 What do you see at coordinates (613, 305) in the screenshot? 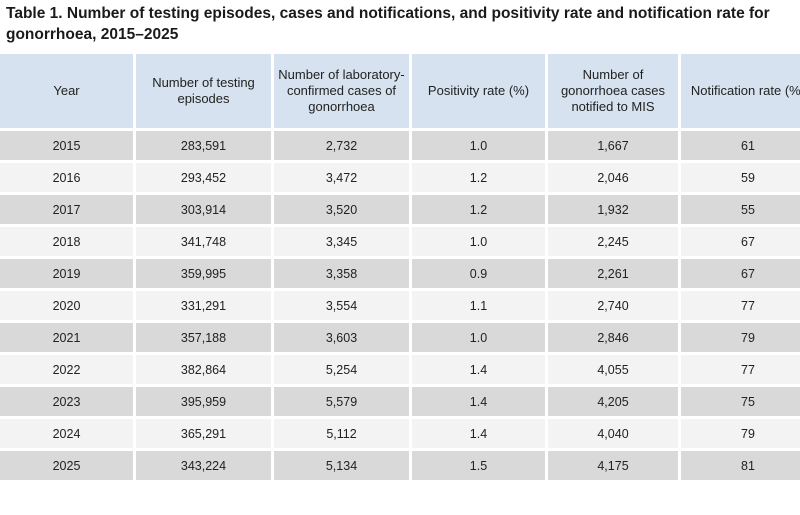
I see `cell-cases-notified: 2,740` at bounding box center [613, 305].